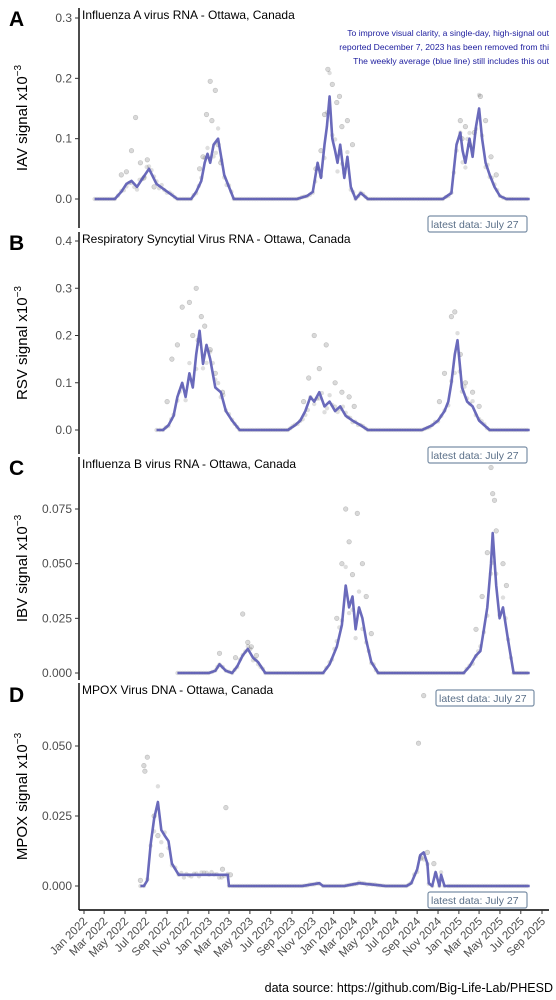 The image size is (556, 1000). What do you see at coordinates (16, 19) in the screenshot?
I see `panel-letter: A` at bounding box center [16, 19].